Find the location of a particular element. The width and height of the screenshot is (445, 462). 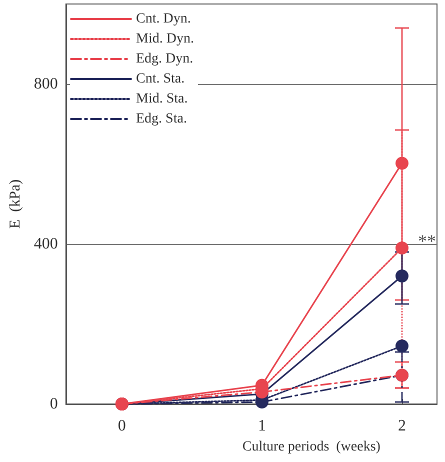

y-axis-title: E (kPa) is located at coordinates (16, 204).